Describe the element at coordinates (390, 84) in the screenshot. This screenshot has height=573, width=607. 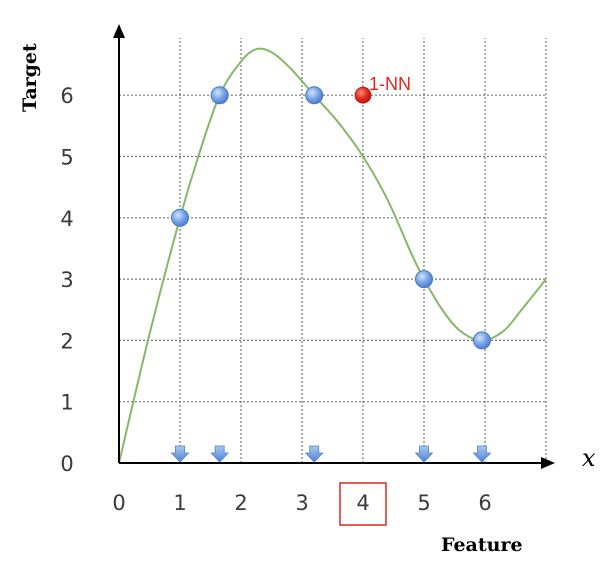
I see `nn-prediction-label: 1-NN` at that location.